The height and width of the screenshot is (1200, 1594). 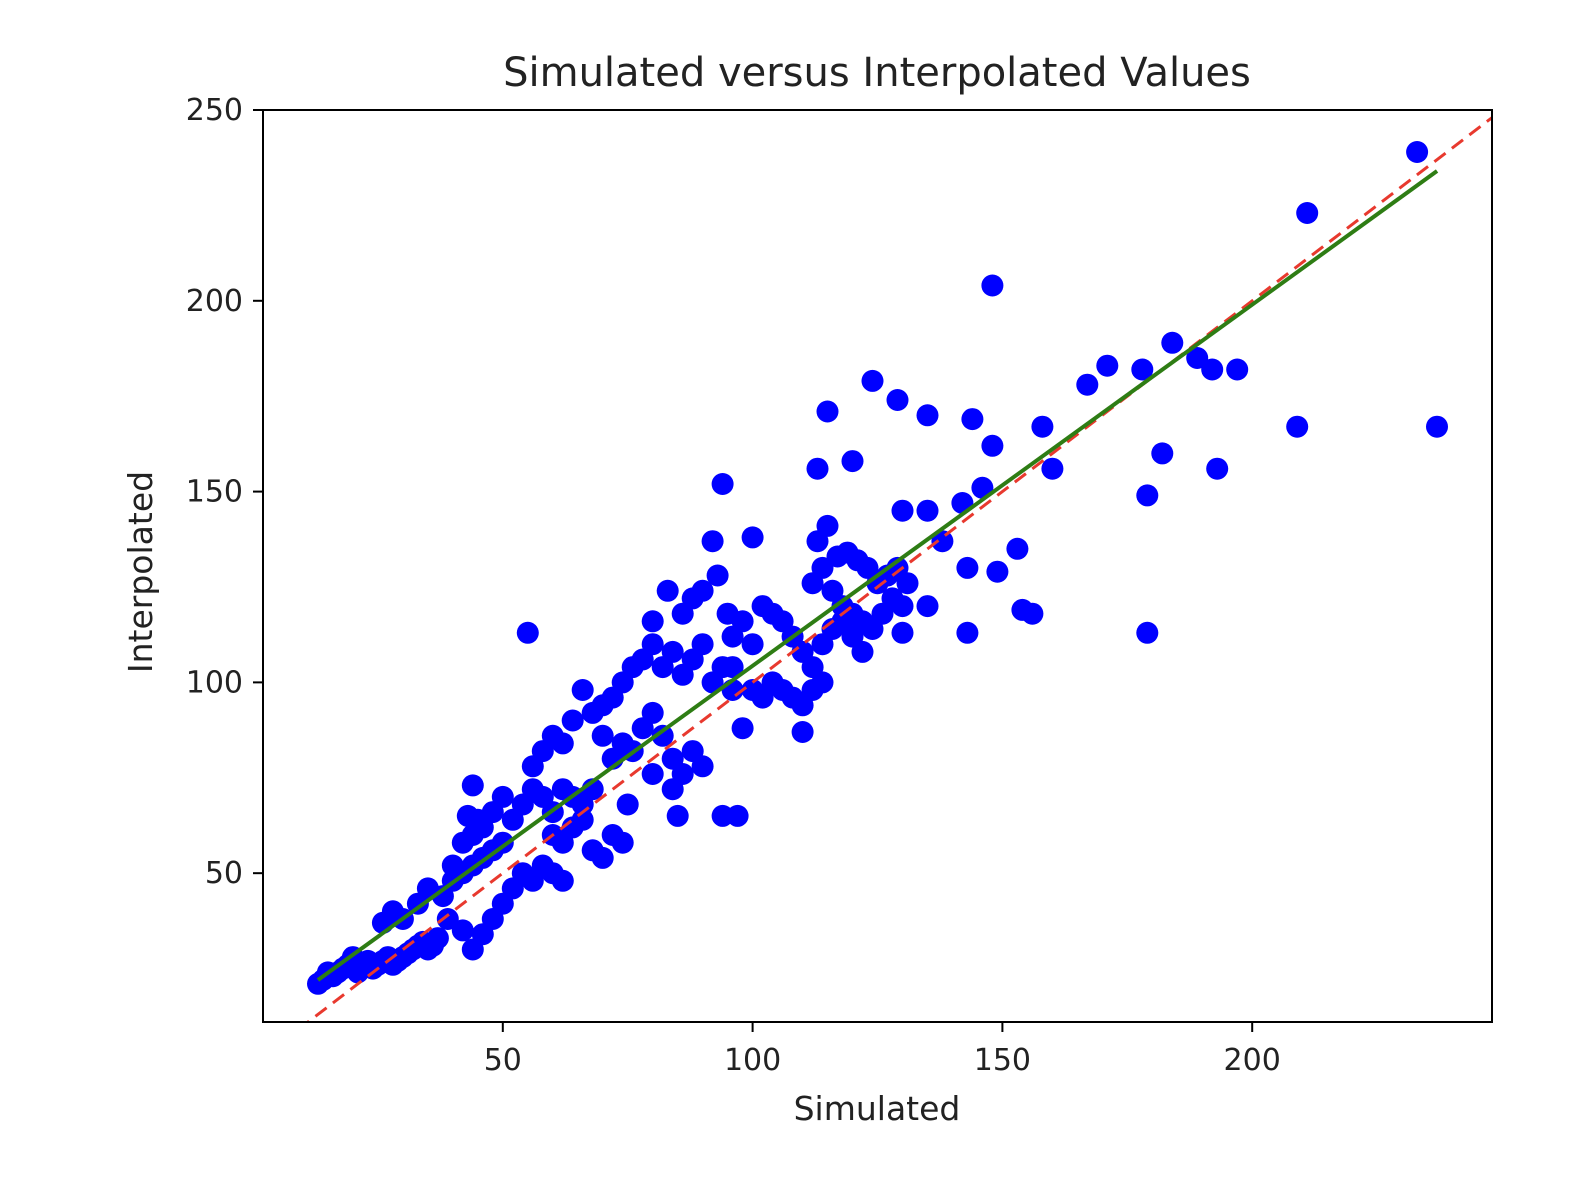 What do you see at coordinates (214, 110) in the screenshot?
I see `y-tick-label-250: 250` at bounding box center [214, 110].